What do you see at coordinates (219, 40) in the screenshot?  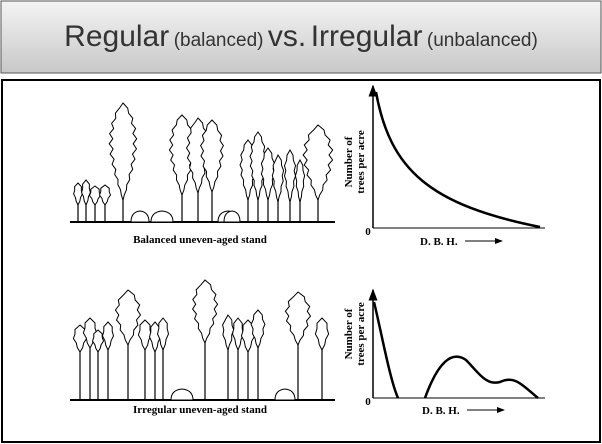 I see `title-part: (balanced)` at bounding box center [219, 40].